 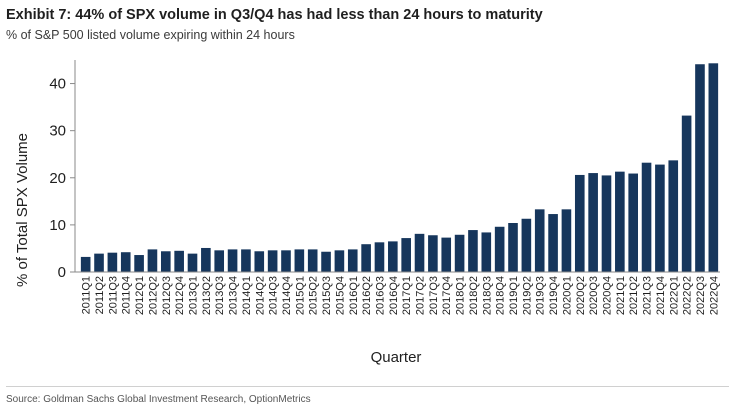 What do you see at coordinates (125, 262) in the screenshot?
I see `bar-2011Q4` at bounding box center [125, 262].